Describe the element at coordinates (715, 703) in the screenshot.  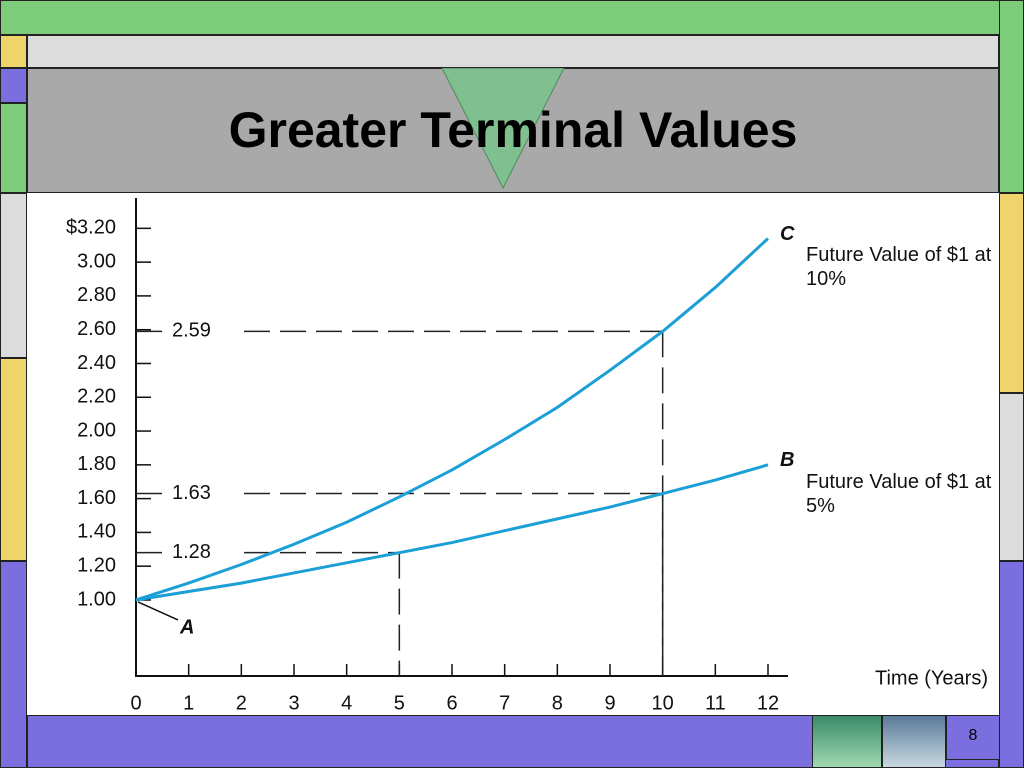
I see `x-tick-label: 11` at that location.